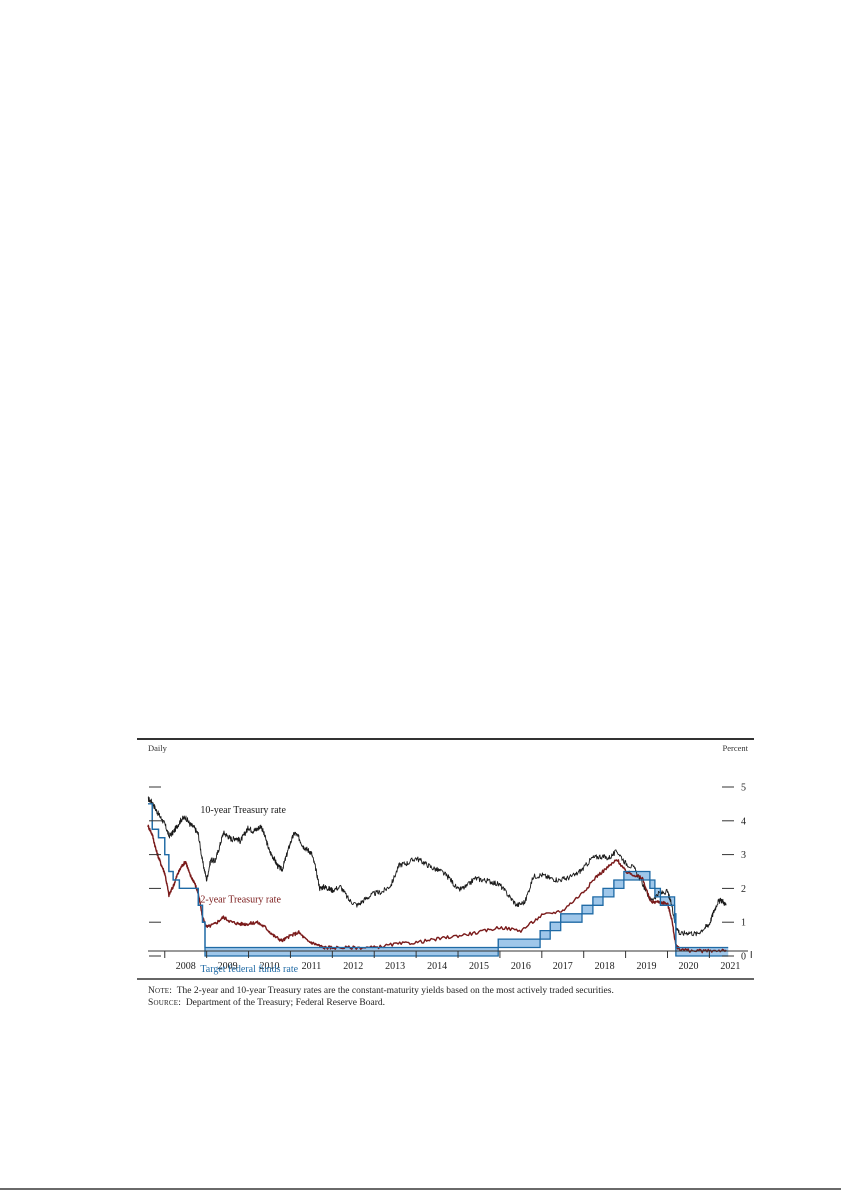  Describe the element at coordinates (521, 966) in the screenshot. I see `x-tick-label-2016: 2016` at that location.